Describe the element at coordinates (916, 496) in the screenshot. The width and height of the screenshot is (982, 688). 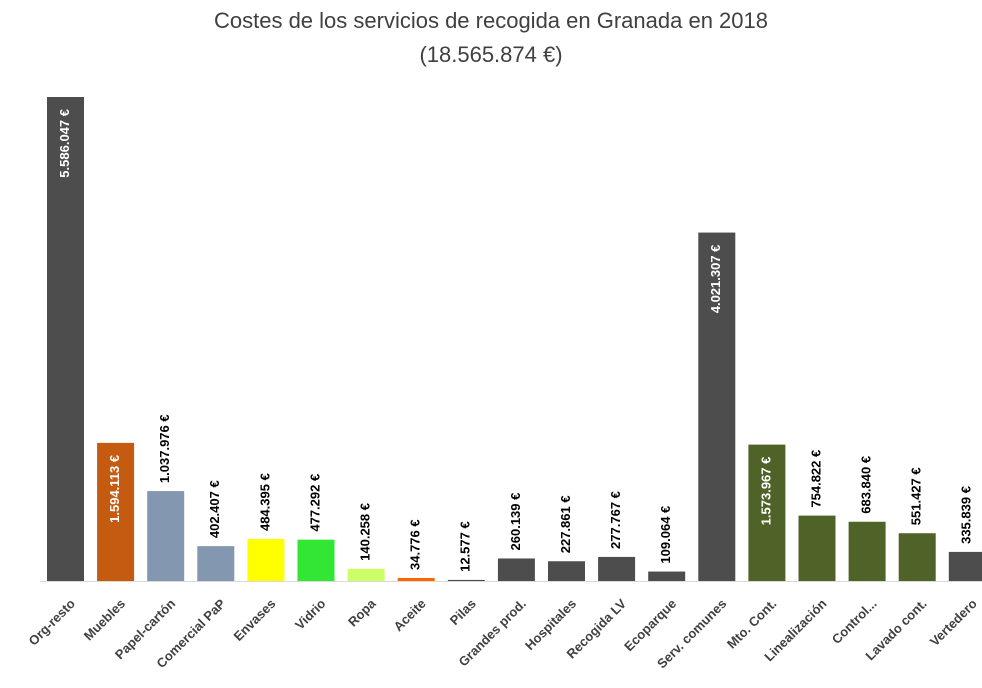
I see `value-label: 551.427 €` at that location.